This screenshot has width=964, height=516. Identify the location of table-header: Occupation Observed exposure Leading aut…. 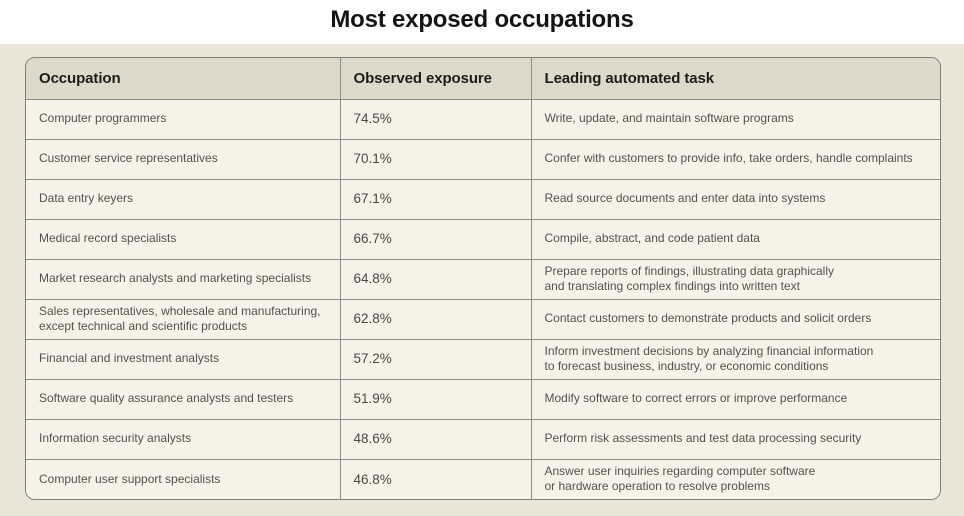
(483, 79).